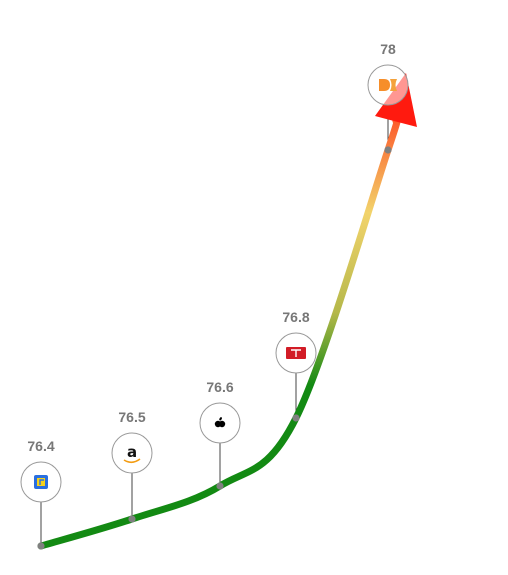 Image resolution: width=508 pixels, height=575 pixels. Describe the element at coordinates (220, 423) in the screenshot. I see `apple-logo-icon` at that location.